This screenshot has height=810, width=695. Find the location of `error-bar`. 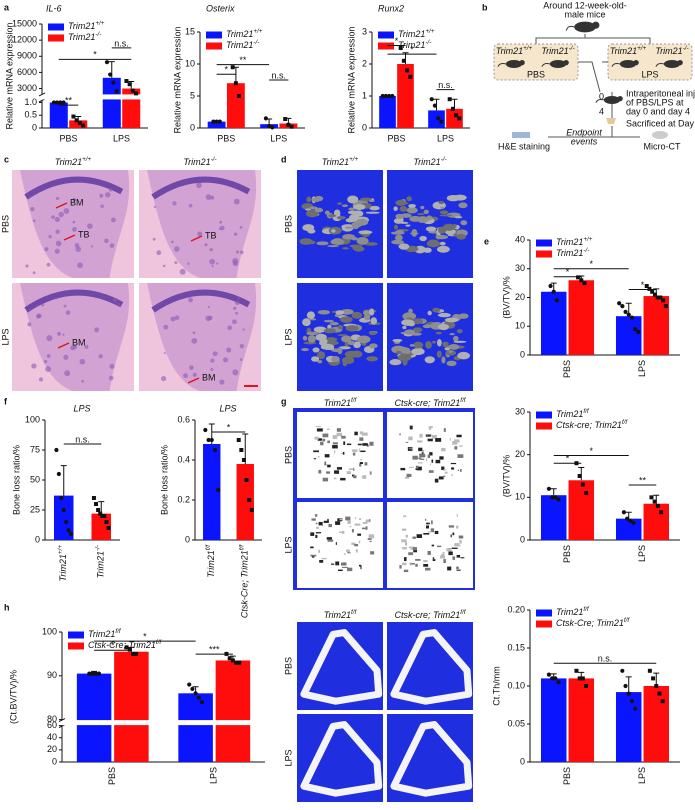

error-bar is located at coordinates (656, 679).